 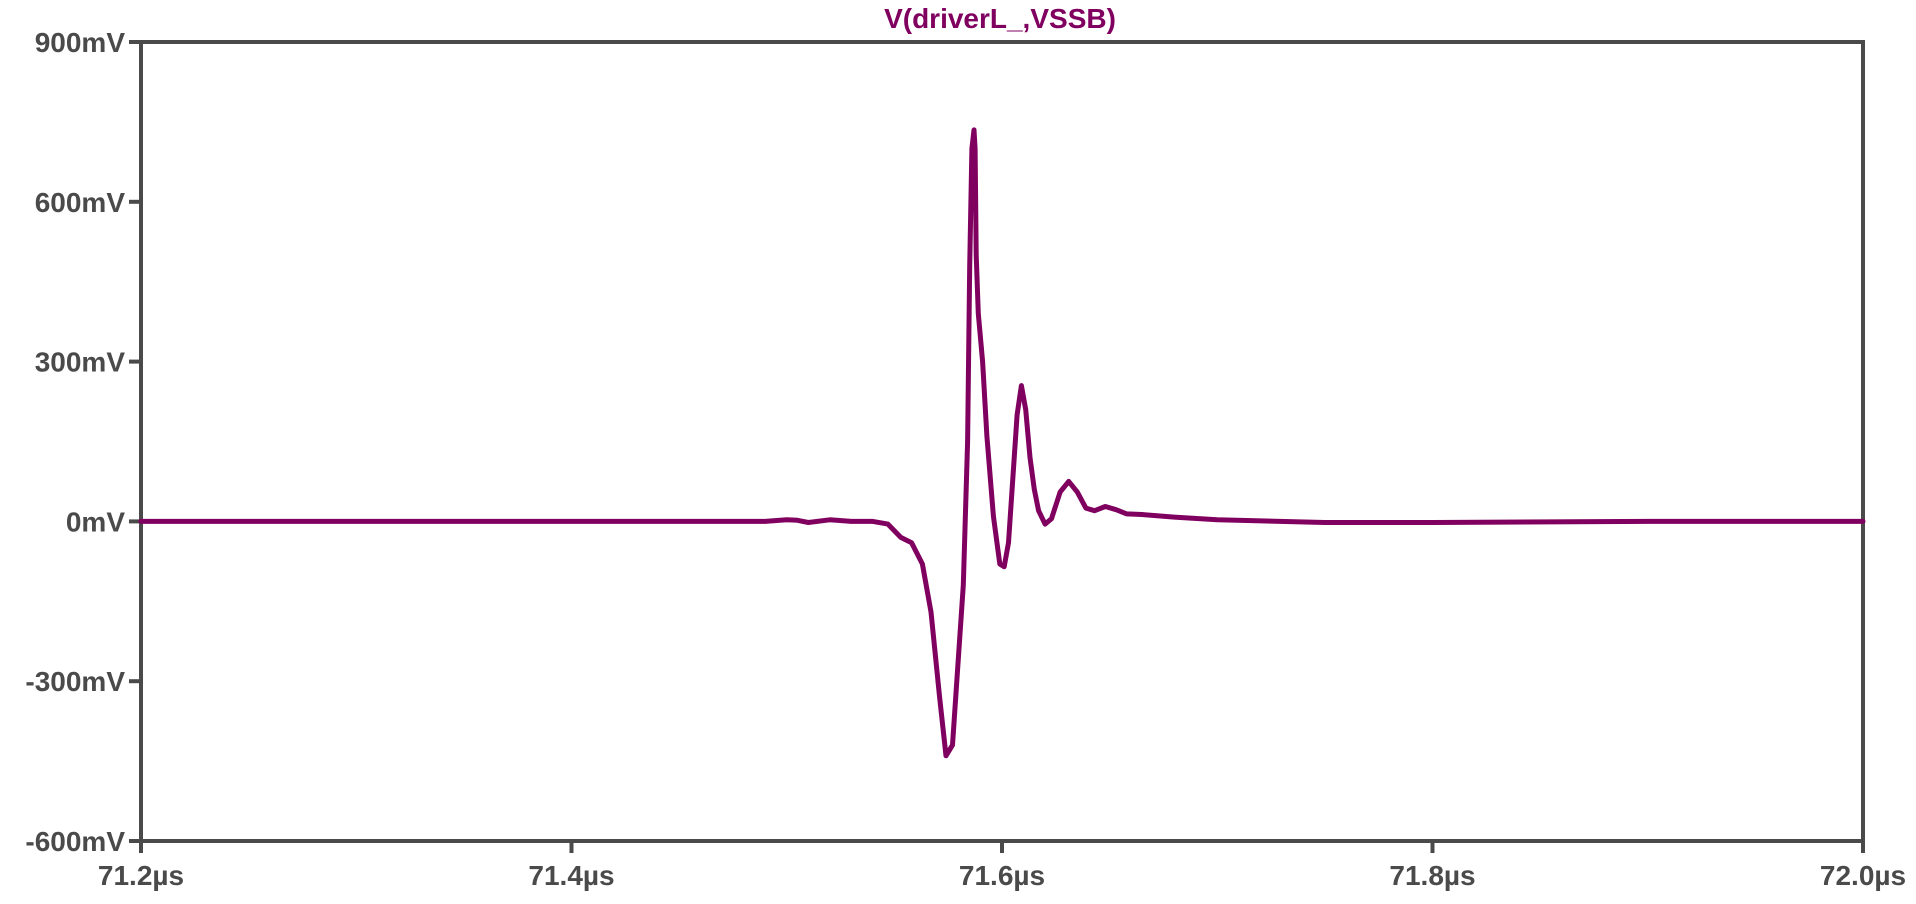 What do you see at coordinates (83, 442) in the screenshot?
I see `y-axis: 900mV 600mV 300mV 0mV -300mV -600mV` at bounding box center [83, 442].